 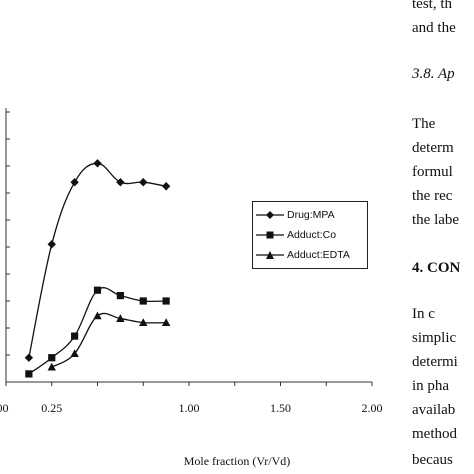 I want to click on x-tick-label: 0.00, so click(x=4, y=408).